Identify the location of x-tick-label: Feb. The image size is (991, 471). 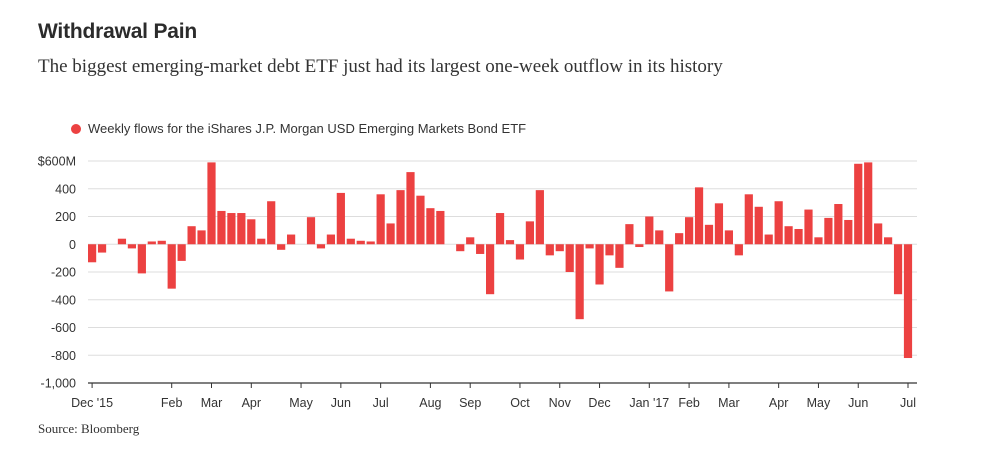
(689, 403).